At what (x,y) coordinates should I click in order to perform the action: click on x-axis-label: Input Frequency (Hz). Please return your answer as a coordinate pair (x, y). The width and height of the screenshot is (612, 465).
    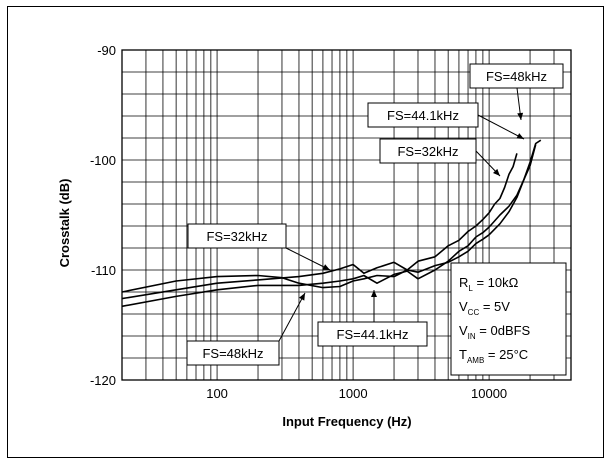
    Looking at the image, I should click on (346, 421).